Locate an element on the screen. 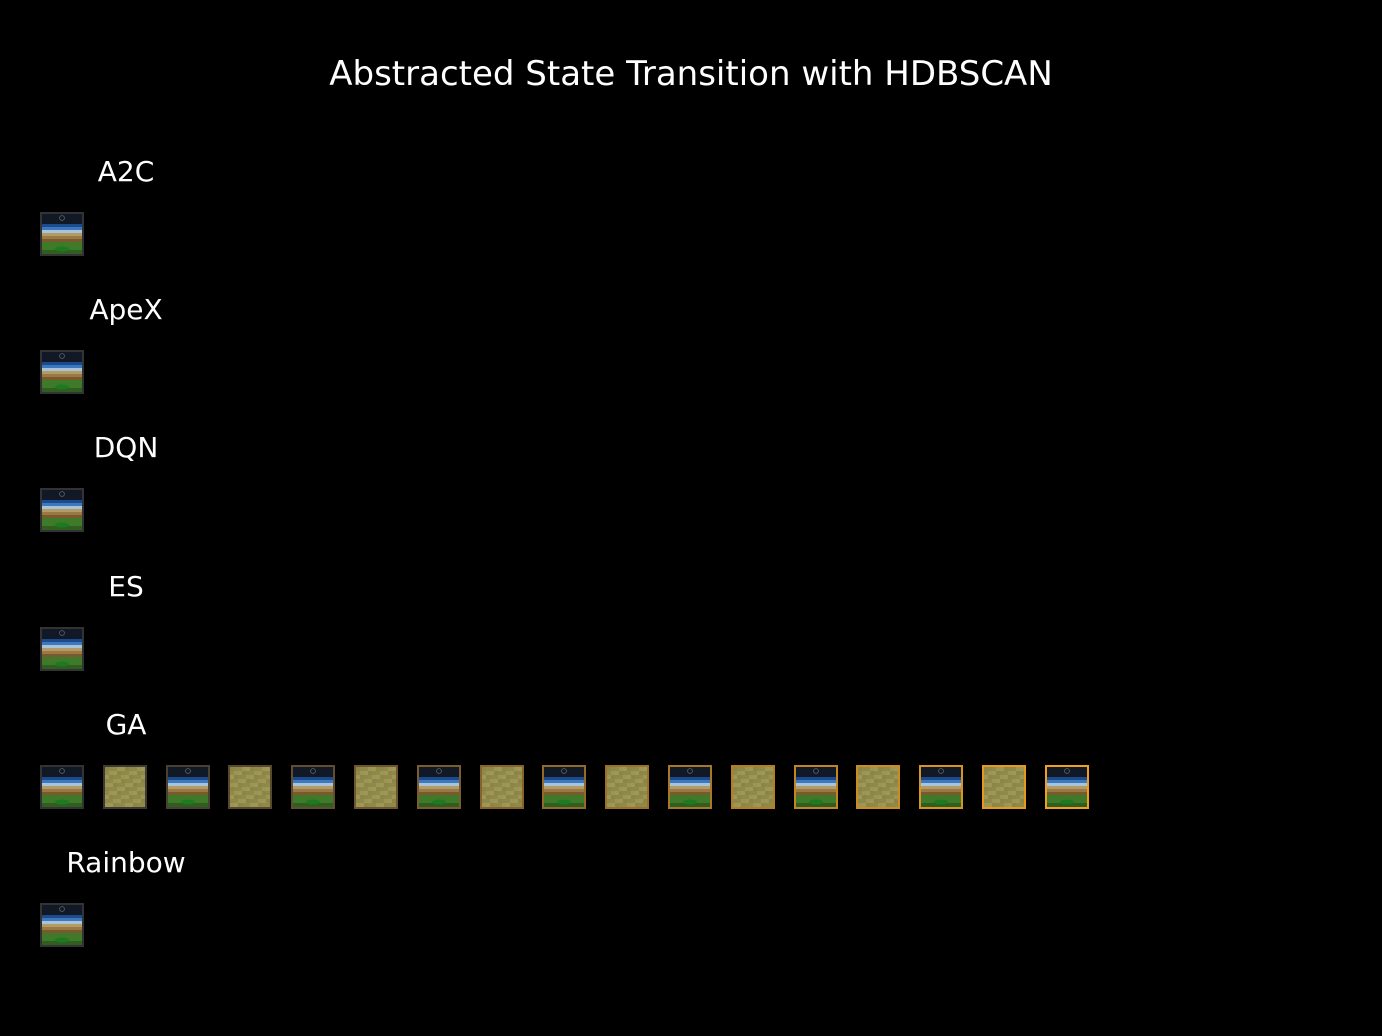 Image resolution: width=1382 pixels, height=1036 pixels. algorithm-label: A2C is located at coordinates (126, 171).